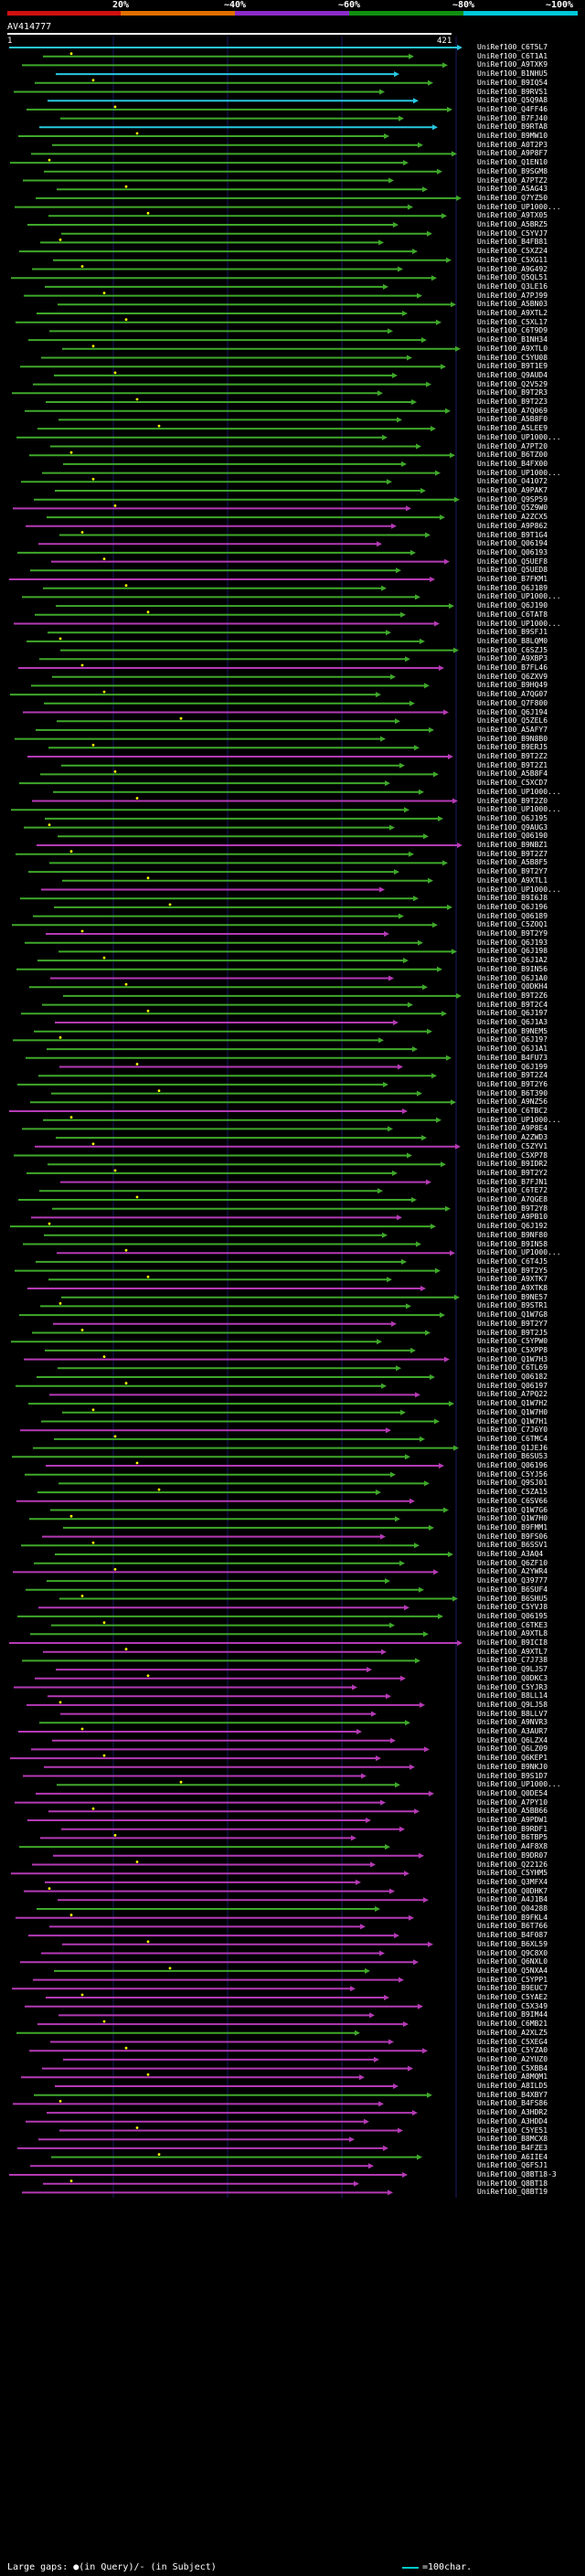  What do you see at coordinates (512, 1297) in the screenshot?
I see `hit-label: UniRef100_B9NE57` at bounding box center [512, 1297].